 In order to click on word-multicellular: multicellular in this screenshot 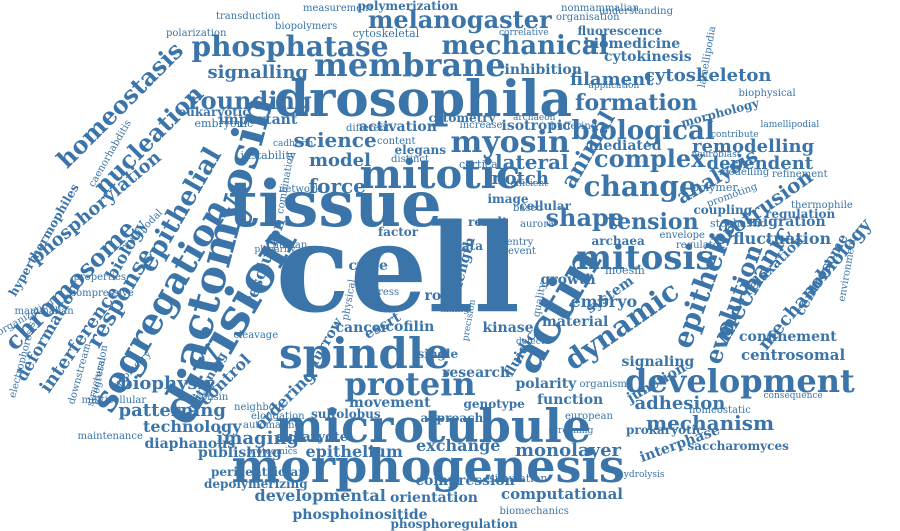, I will do `click(114, 400)`.